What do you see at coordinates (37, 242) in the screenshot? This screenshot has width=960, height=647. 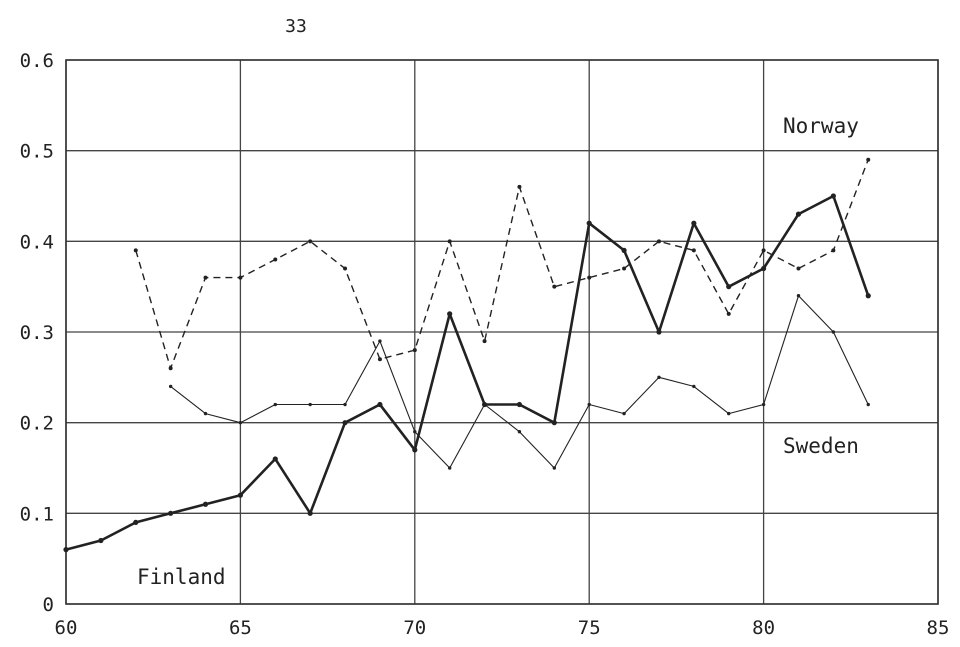 I see `y-tick-label: 0.4` at bounding box center [37, 242].